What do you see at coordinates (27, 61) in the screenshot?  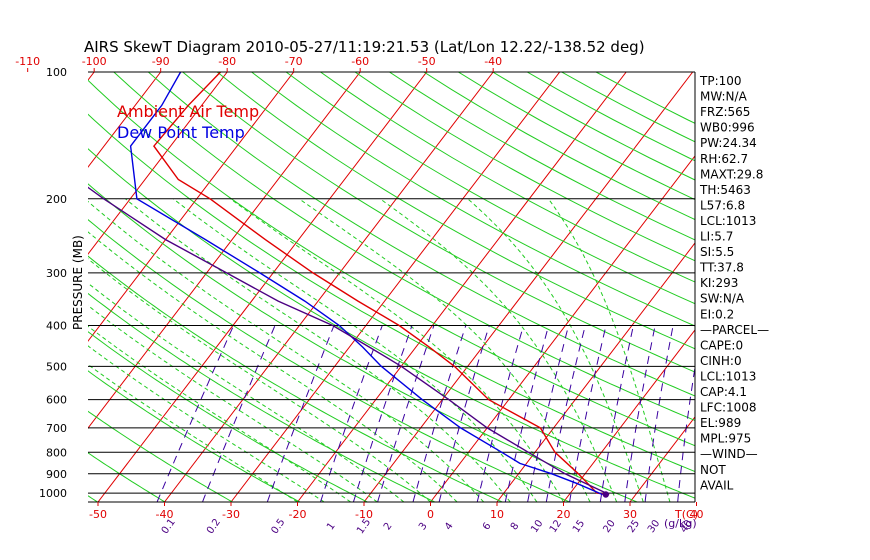 I see `top-temp-tick-label: -110` at bounding box center [27, 61].